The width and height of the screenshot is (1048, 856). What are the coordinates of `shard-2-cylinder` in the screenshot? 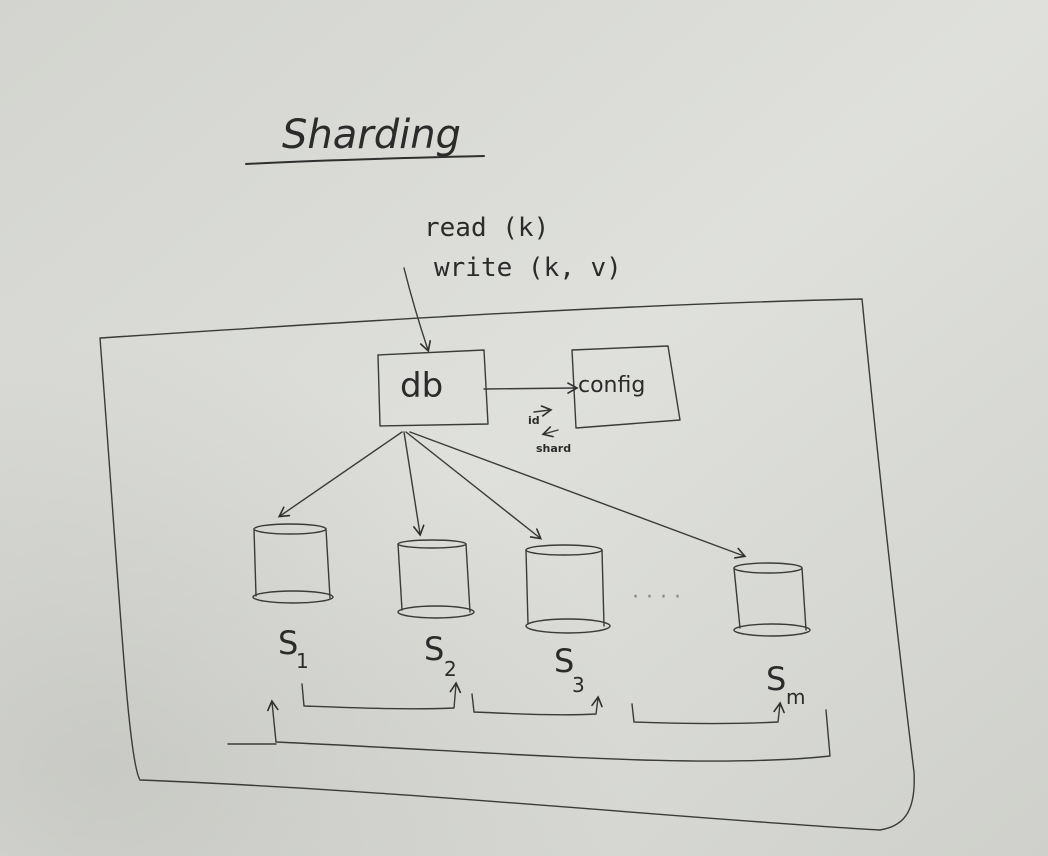 It's located at (436, 579).